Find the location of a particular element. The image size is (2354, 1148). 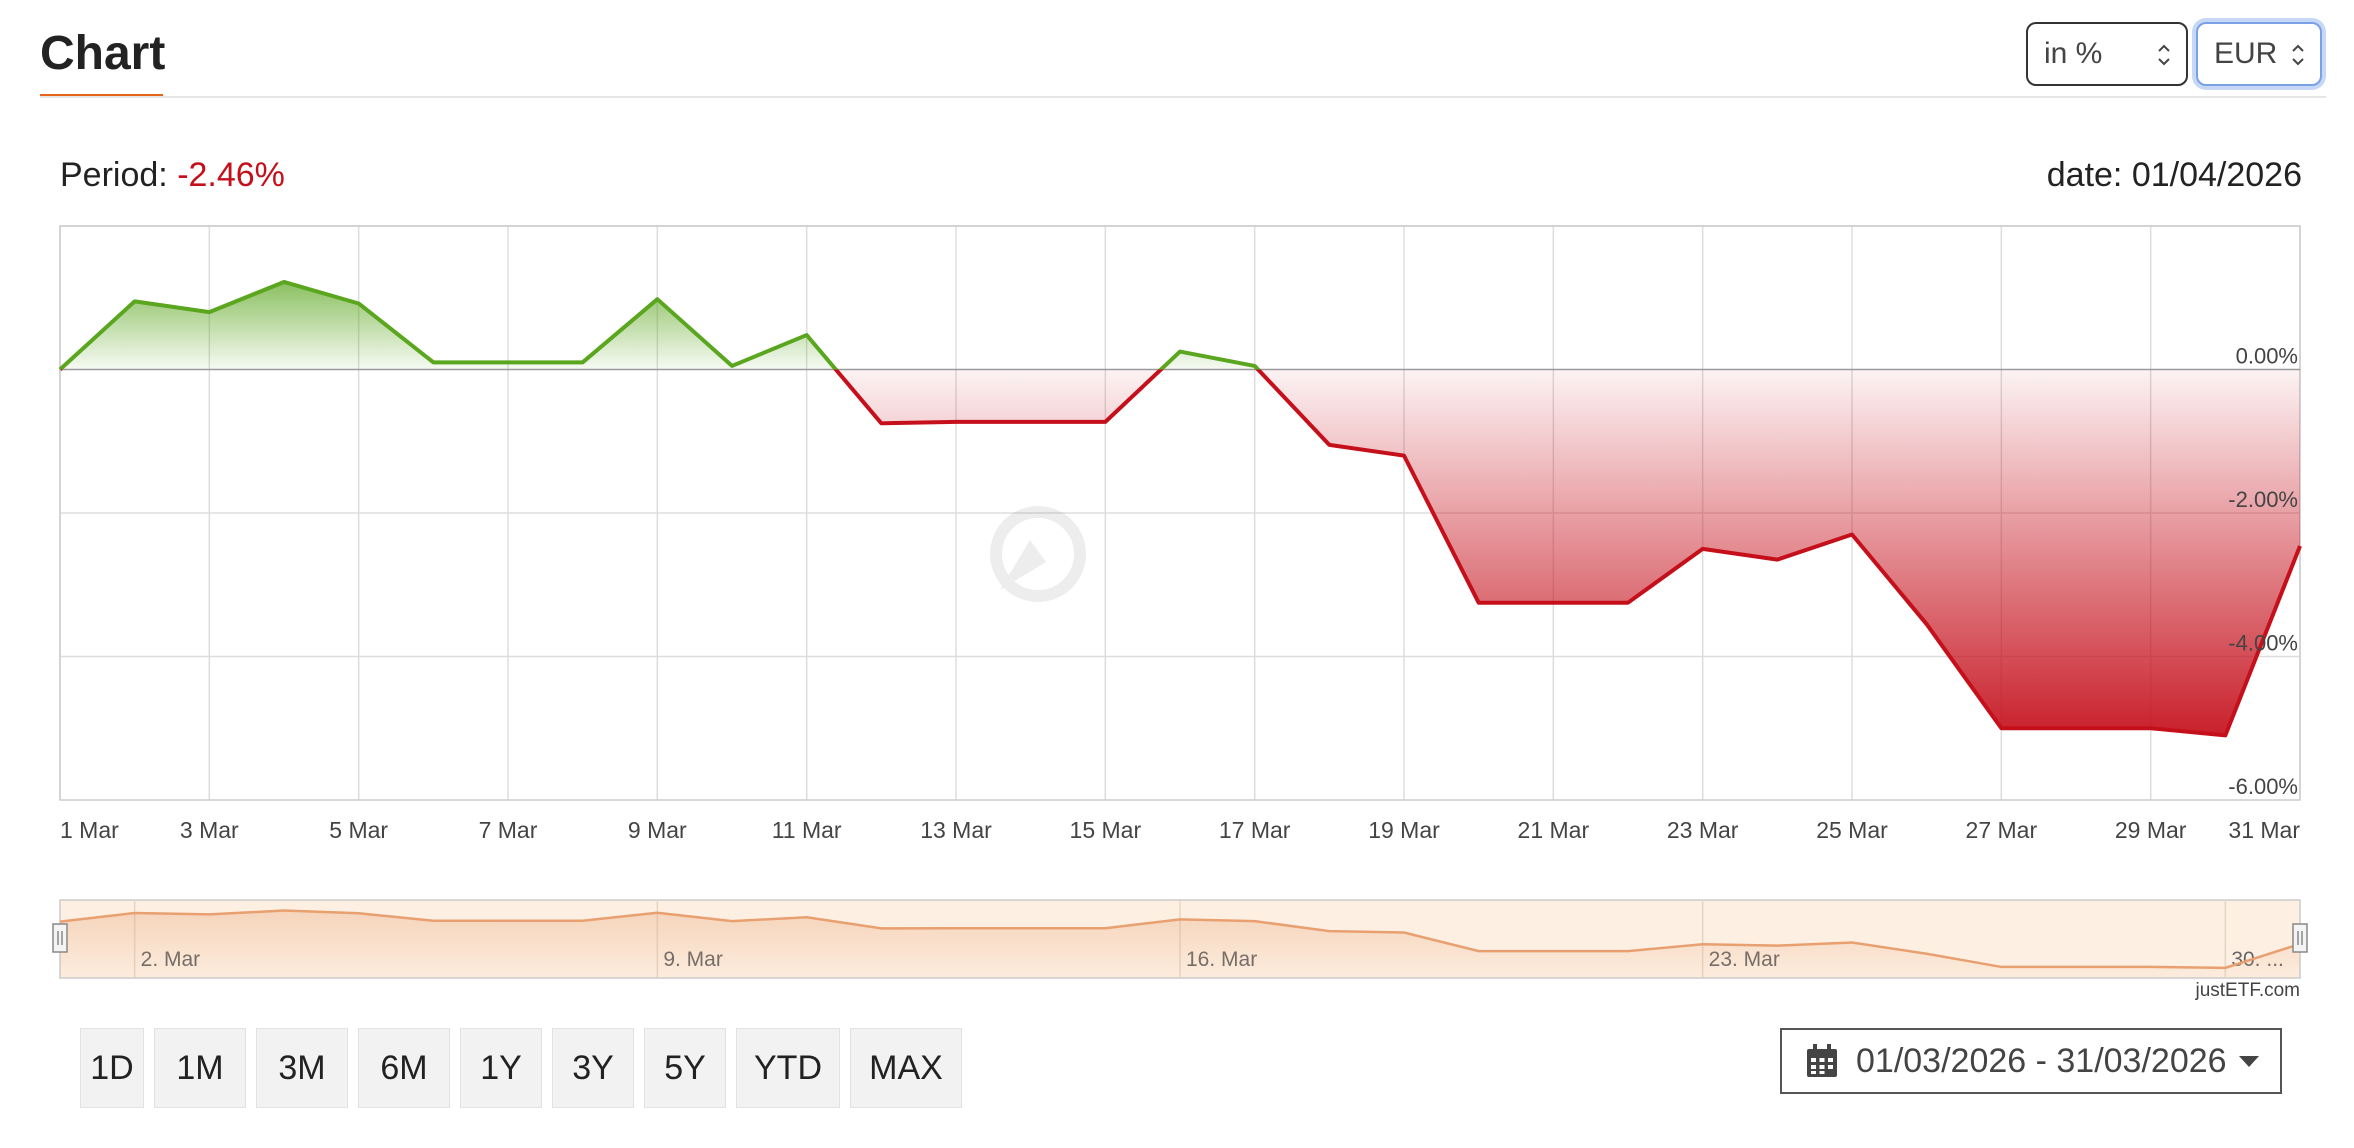

period-value: -2.46% is located at coordinates (231, 175).